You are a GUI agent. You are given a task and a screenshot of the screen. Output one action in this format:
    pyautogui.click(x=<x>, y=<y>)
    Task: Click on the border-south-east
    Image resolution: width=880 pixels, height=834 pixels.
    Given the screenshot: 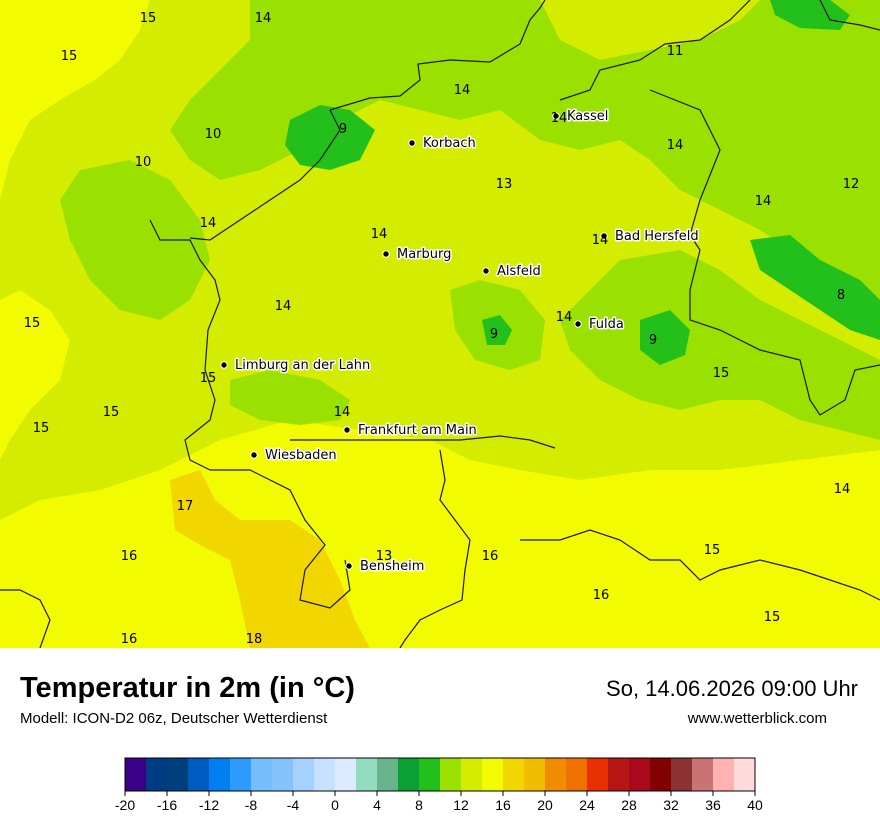 What is the action you would take?
    pyautogui.click(x=700, y=565)
    